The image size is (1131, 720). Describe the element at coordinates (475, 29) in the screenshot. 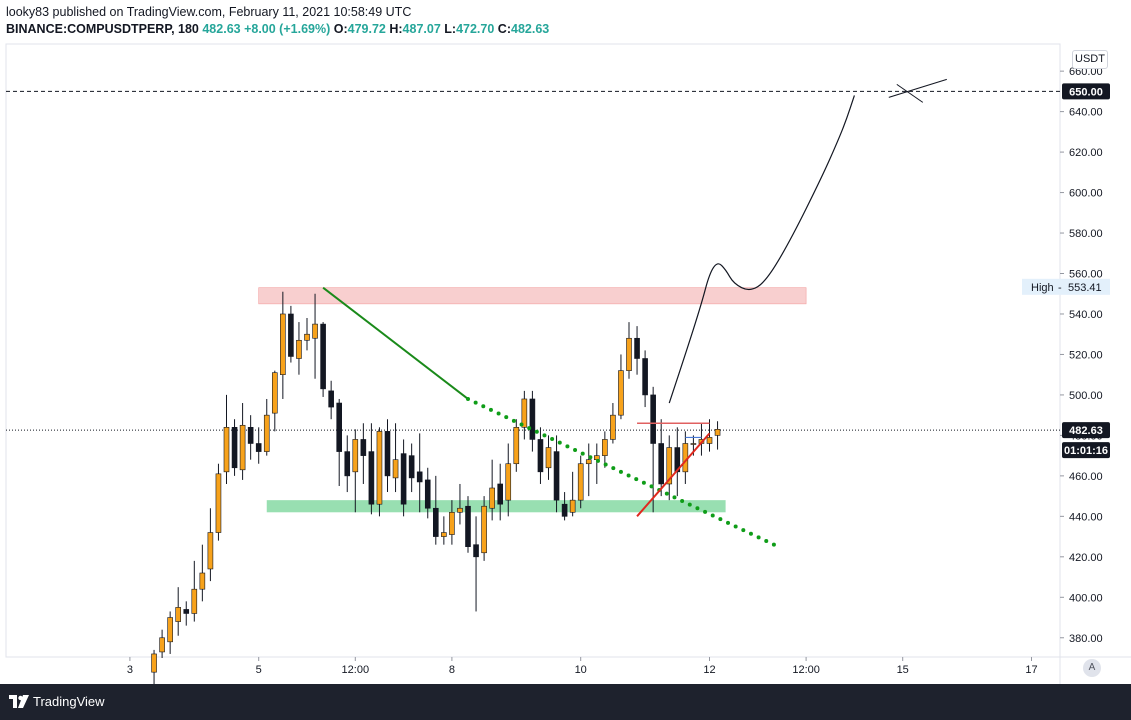

I see `low-value: 472.70` at that location.